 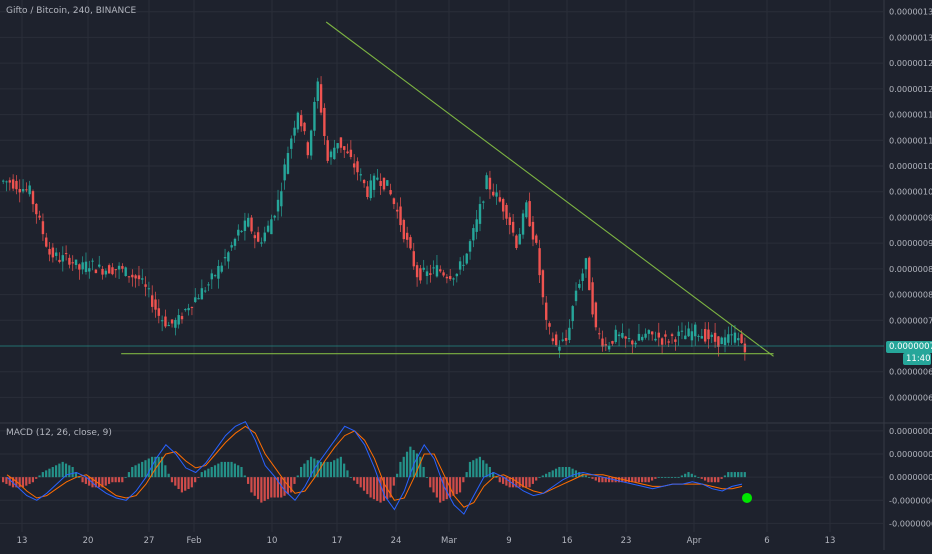 I want to click on x-tick-label: 13, so click(x=22, y=541).